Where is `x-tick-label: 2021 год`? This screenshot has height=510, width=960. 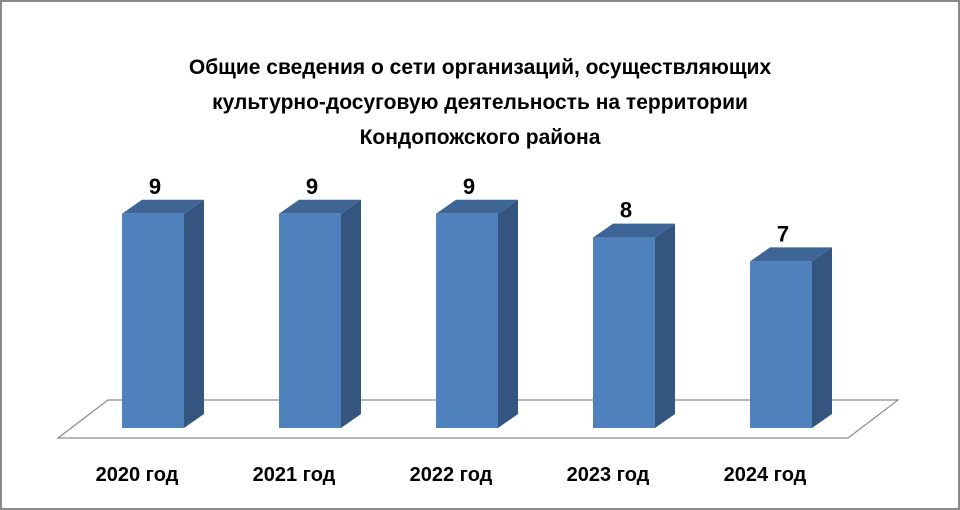
x-tick-label: 2021 год is located at coordinates (294, 475).